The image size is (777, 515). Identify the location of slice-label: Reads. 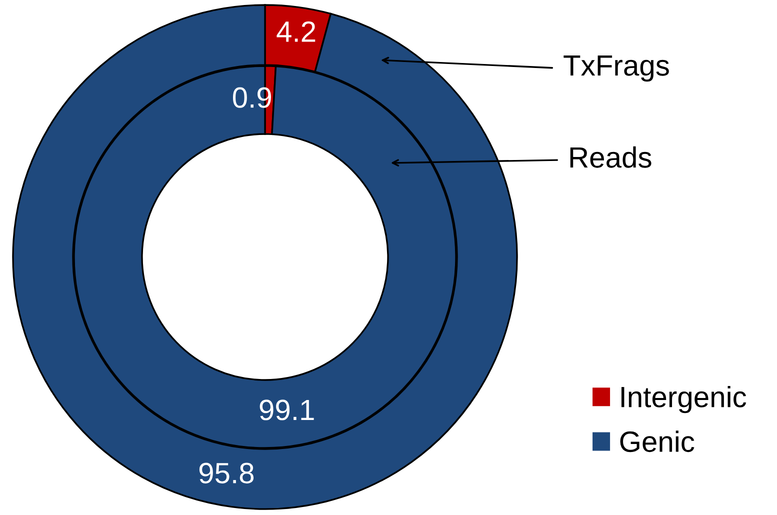
(611, 157).